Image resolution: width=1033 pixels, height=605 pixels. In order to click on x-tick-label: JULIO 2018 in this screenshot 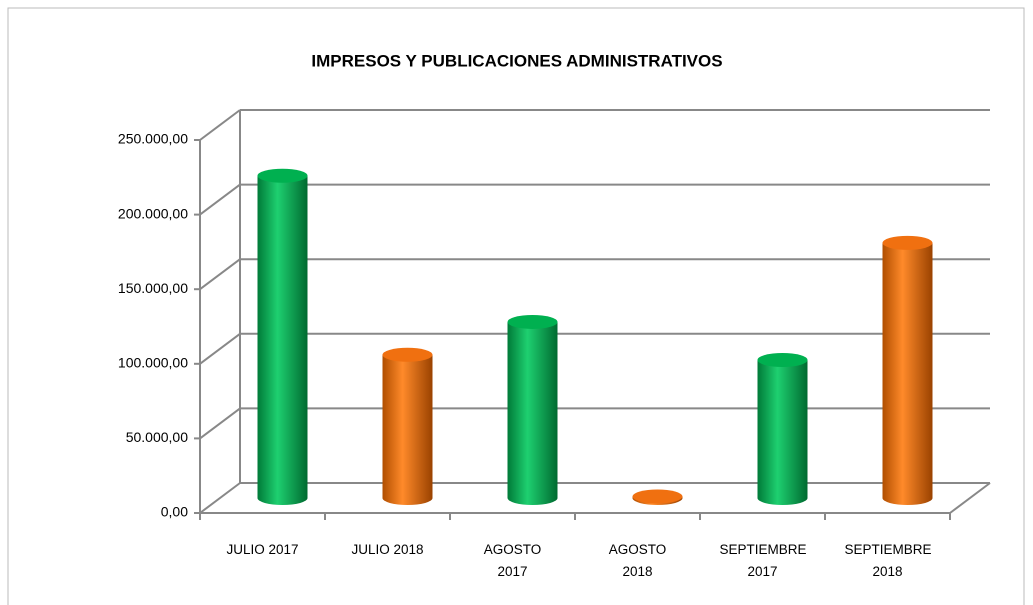, I will do `click(387, 549)`.